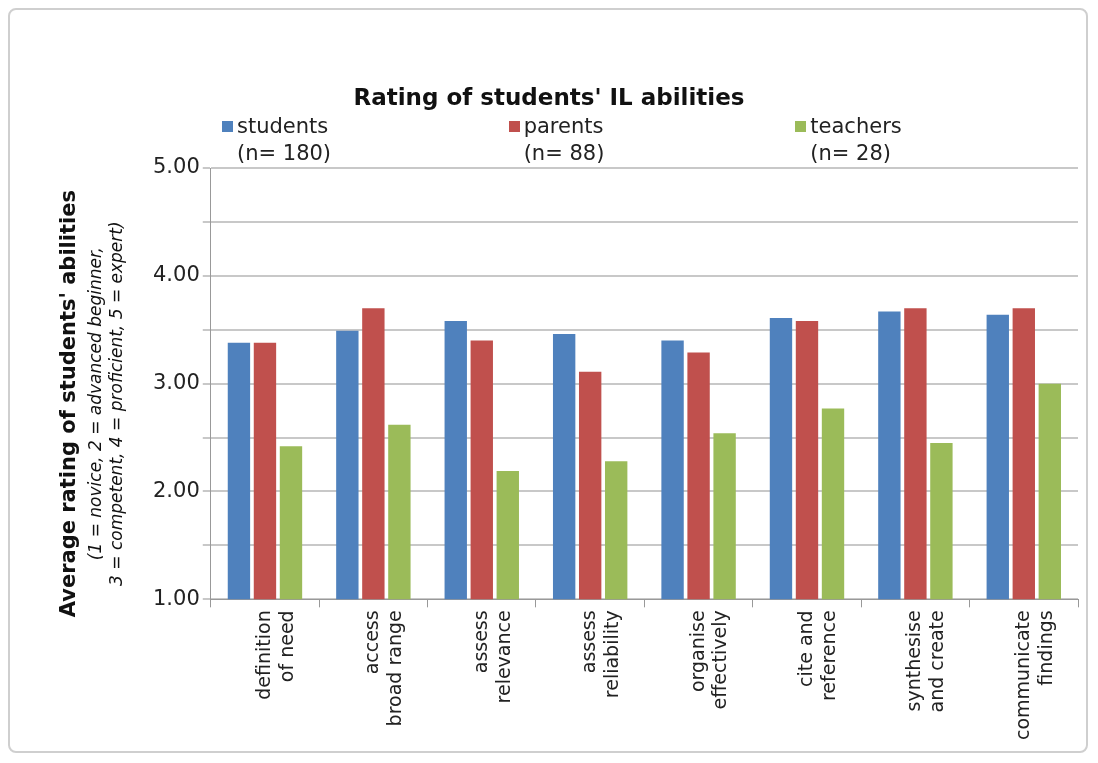 Image resolution: width=1098 pixels, height=763 pixels. What do you see at coordinates (176, 597) in the screenshot?
I see `y-tick-label: 1.00` at bounding box center [176, 597].